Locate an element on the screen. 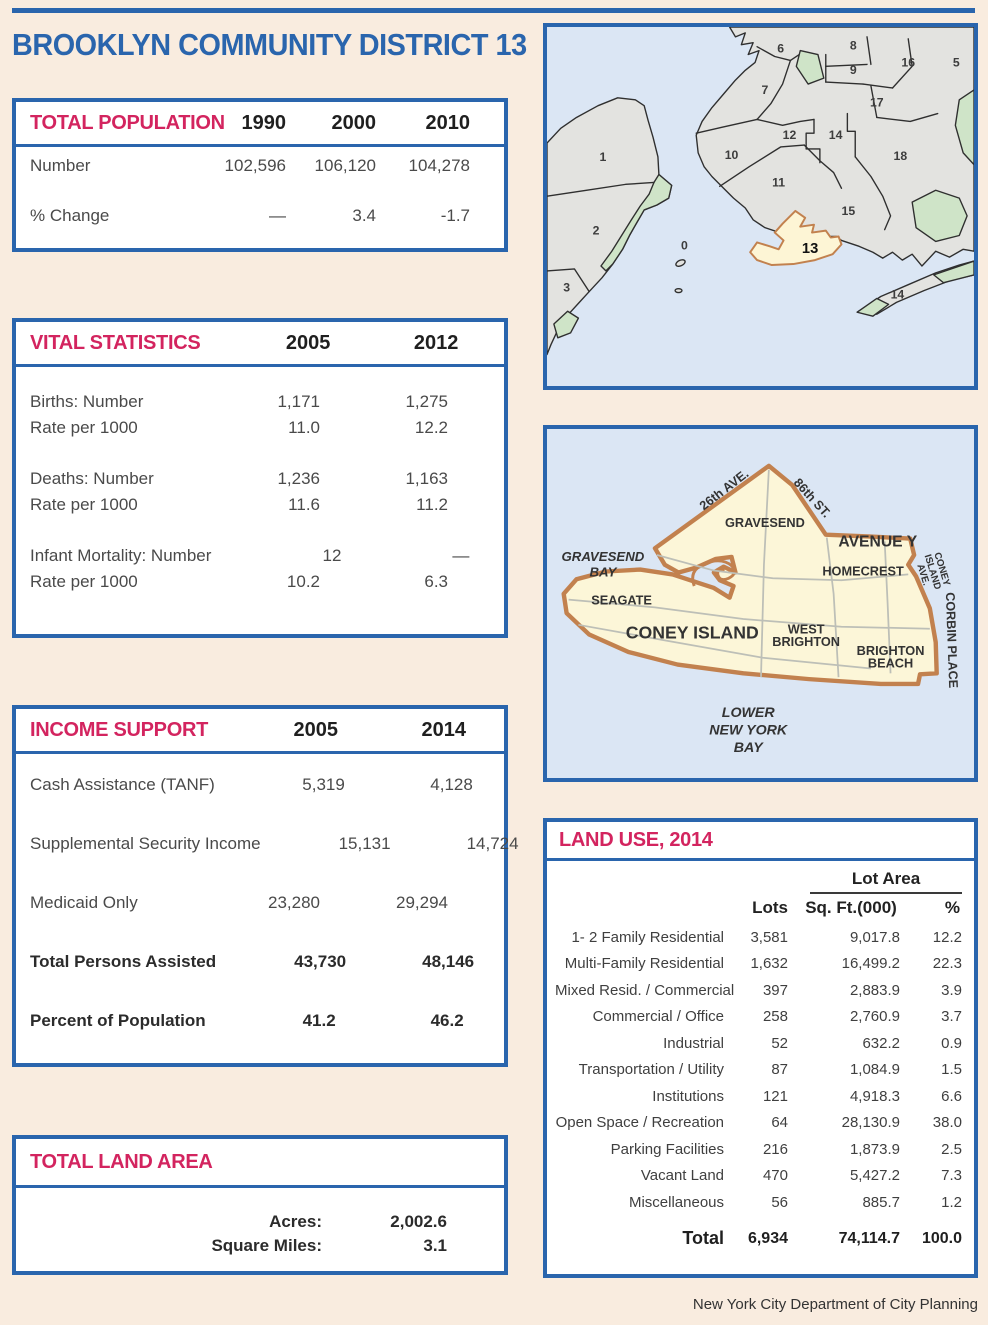 The height and width of the screenshot is (1325, 988). column-year: 2012 is located at coordinates (436, 343).